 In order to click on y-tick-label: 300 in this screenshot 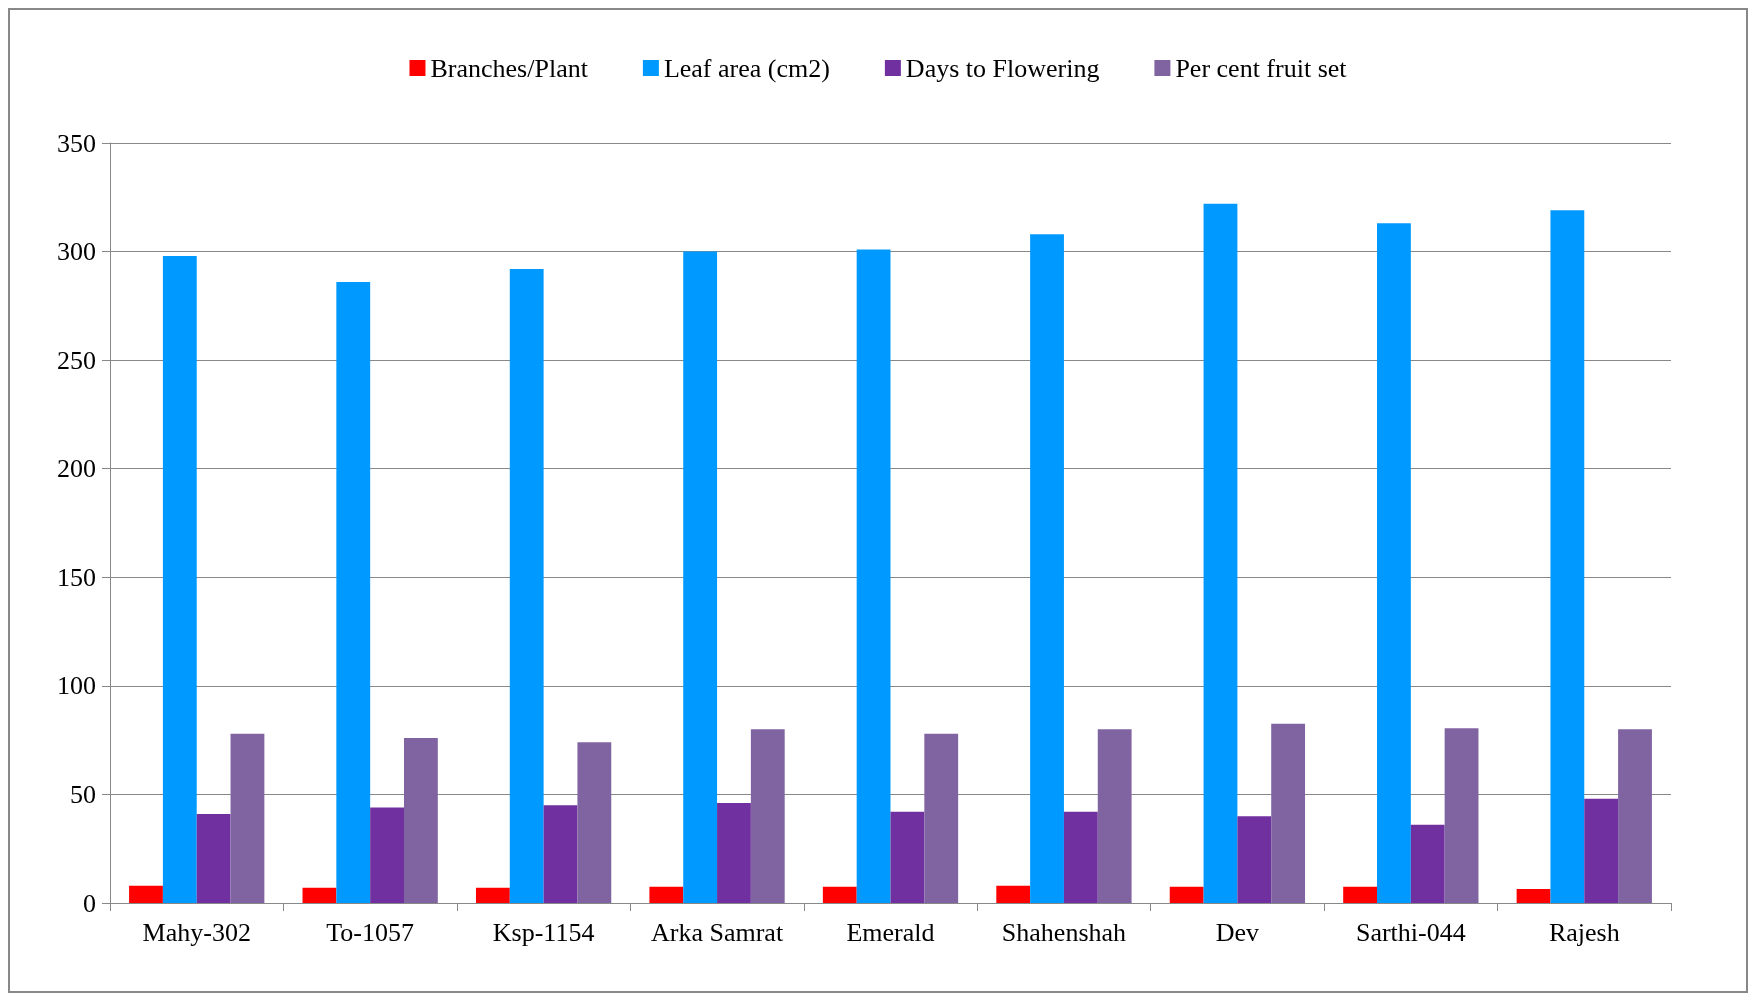, I will do `click(76, 252)`.